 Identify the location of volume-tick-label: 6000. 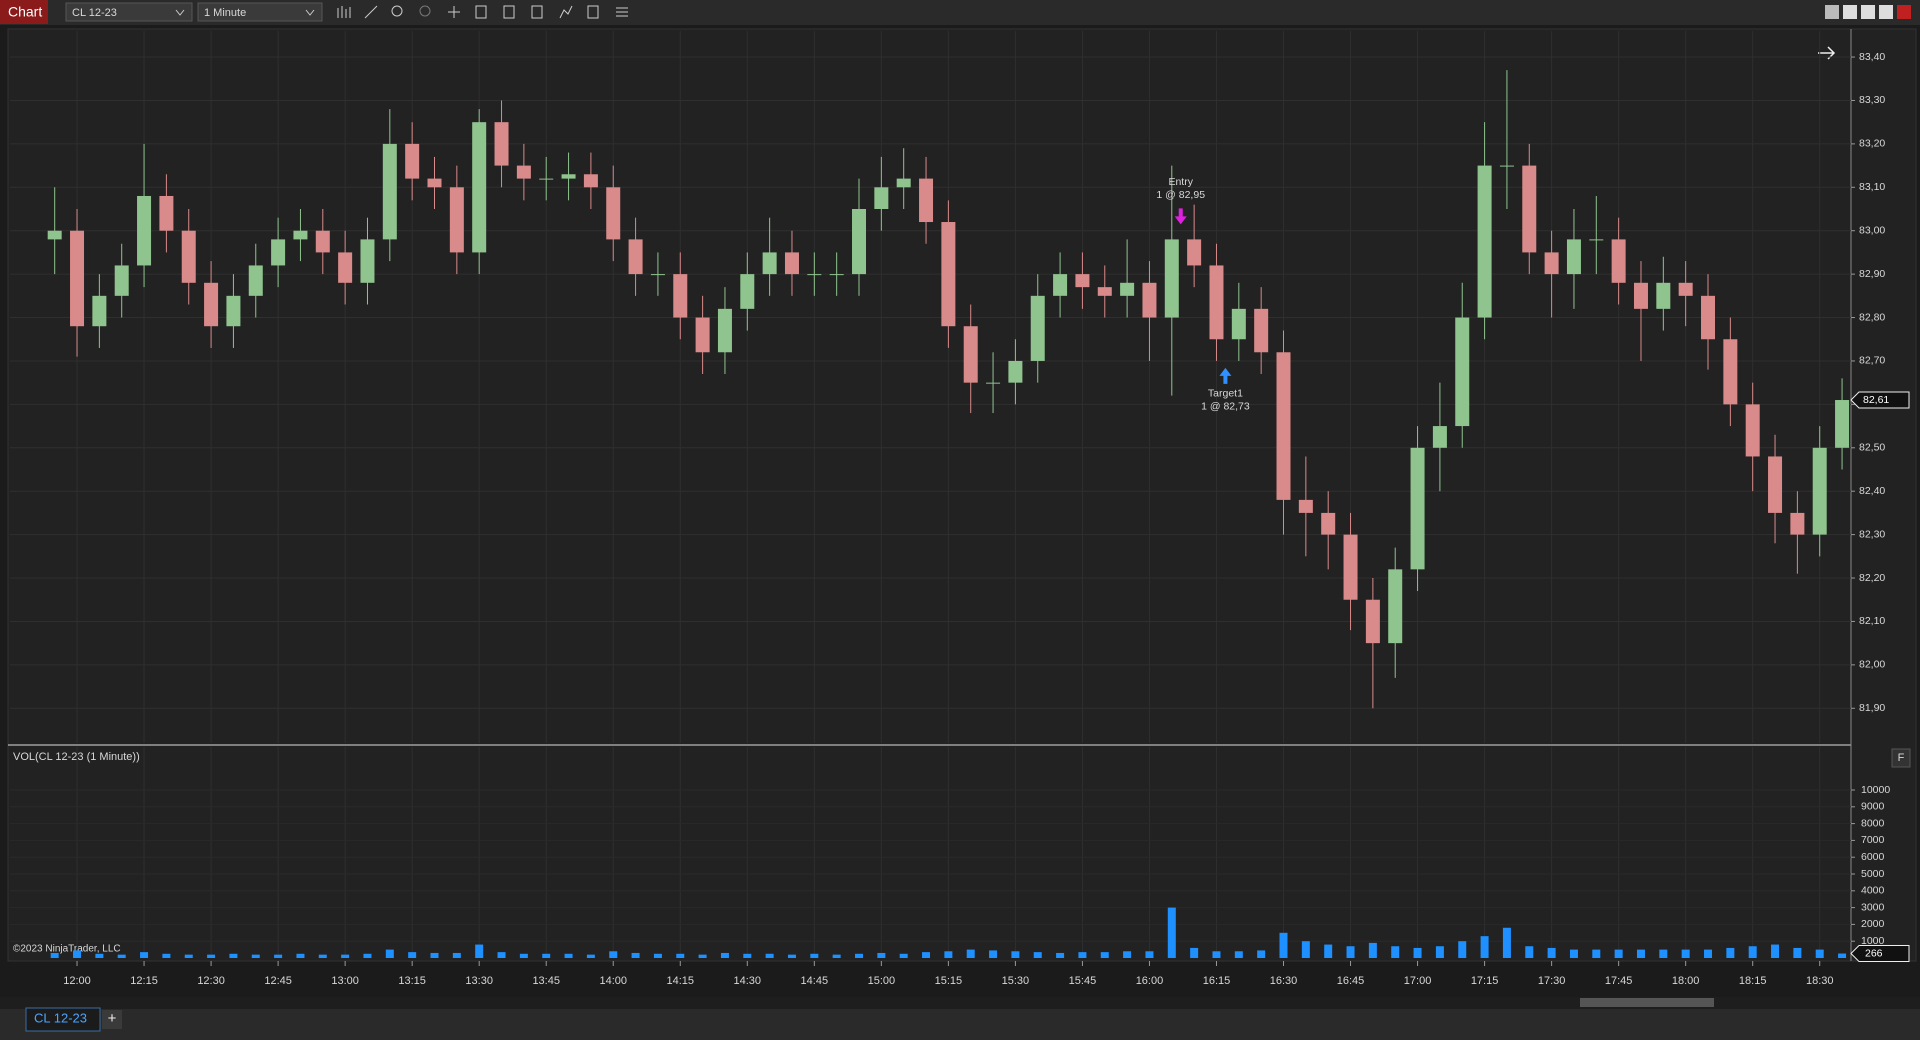
(1873, 857).